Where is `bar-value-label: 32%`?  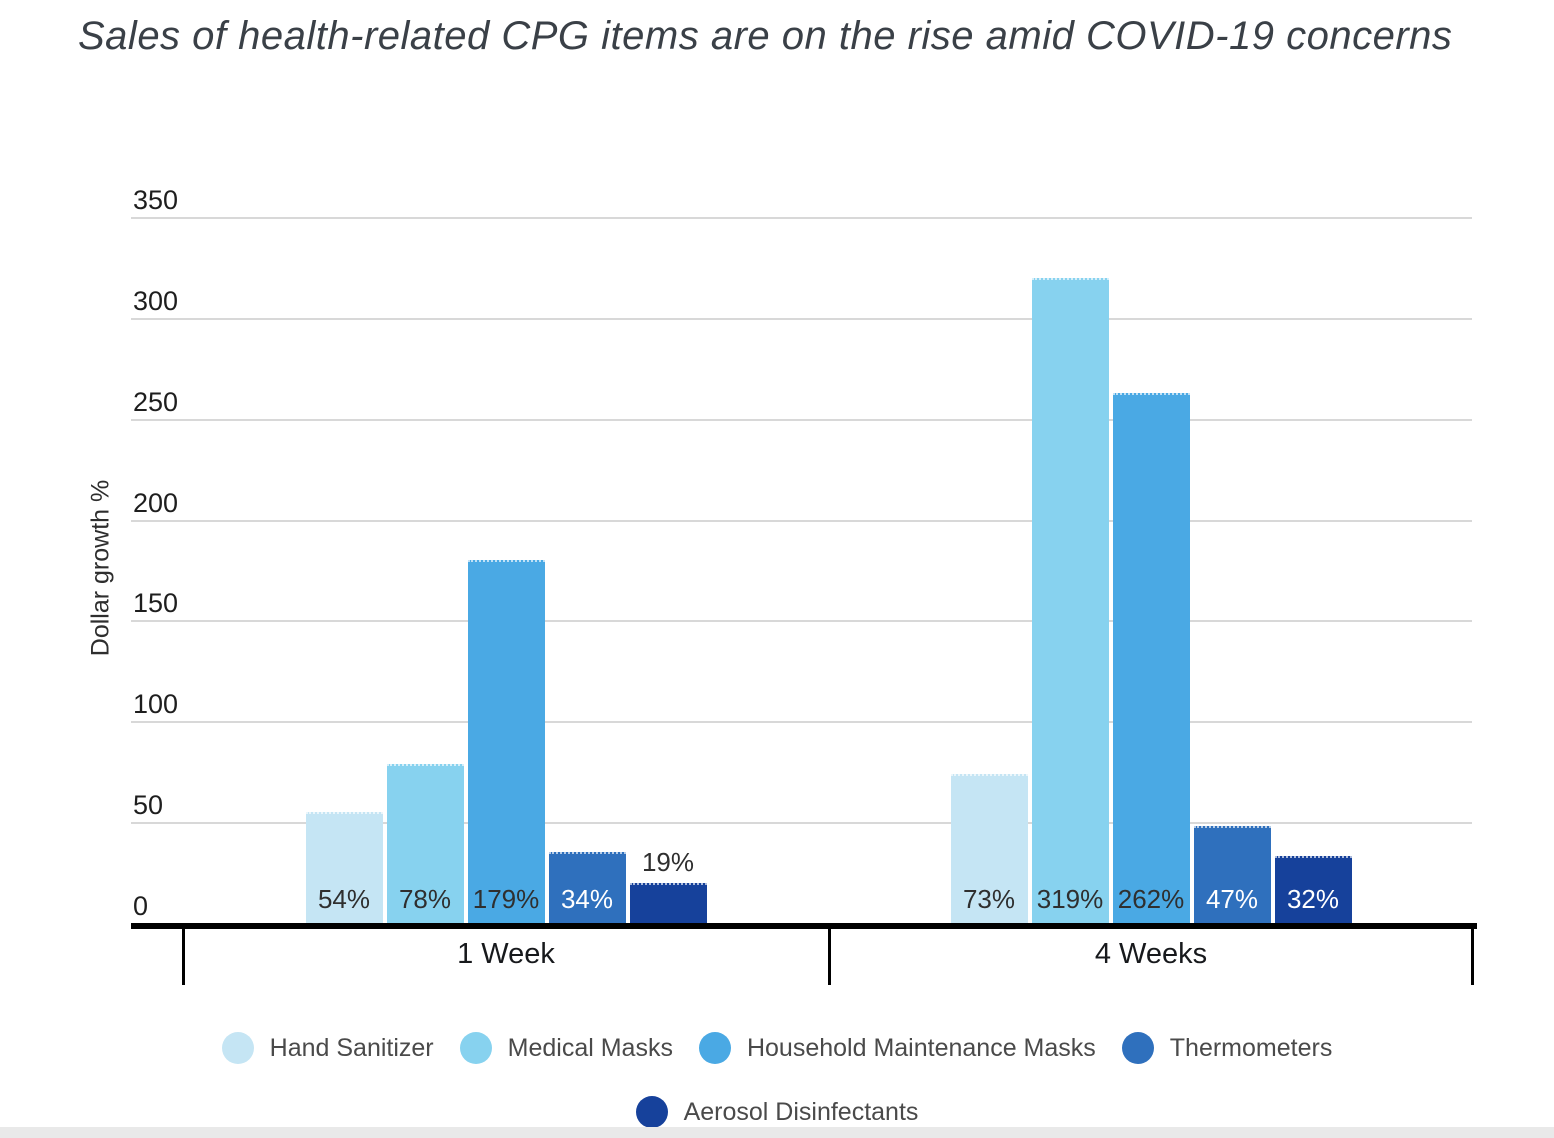 bar-value-label: 32% is located at coordinates (1313, 899).